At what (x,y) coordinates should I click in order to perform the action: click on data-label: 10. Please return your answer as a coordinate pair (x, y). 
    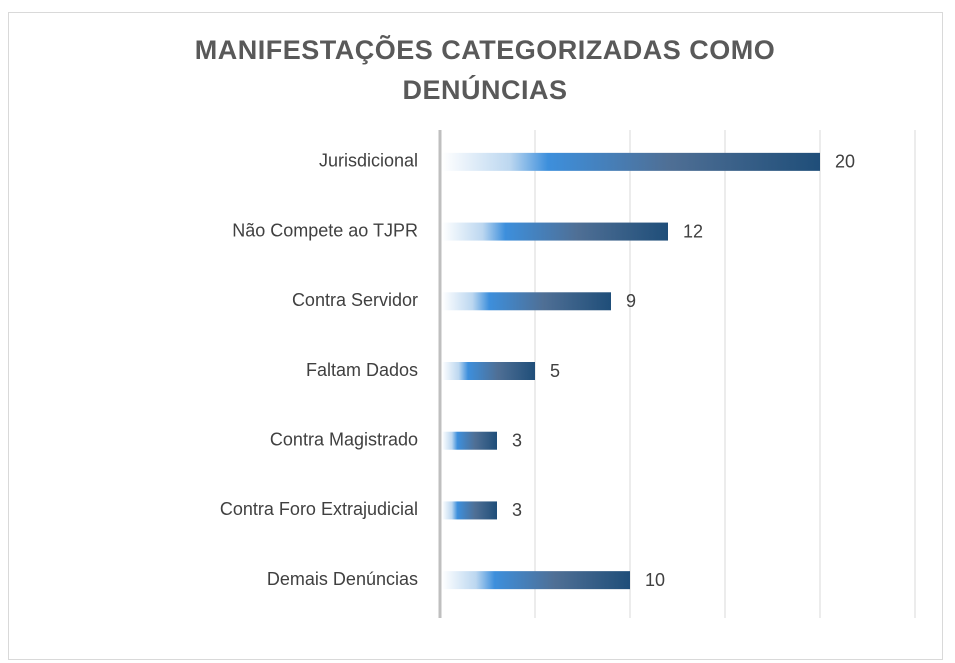
    Looking at the image, I should click on (655, 580).